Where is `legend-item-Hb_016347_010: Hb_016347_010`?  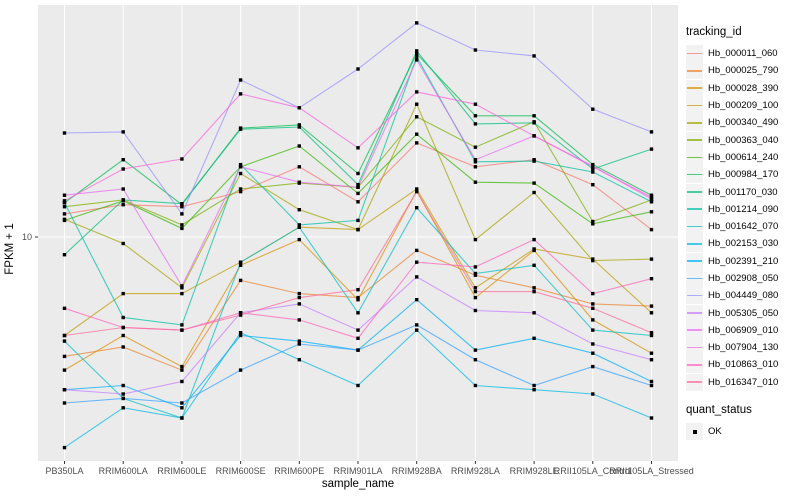 legend-item-Hb_016347_010: Hb_016347_010 is located at coordinates (742, 382).